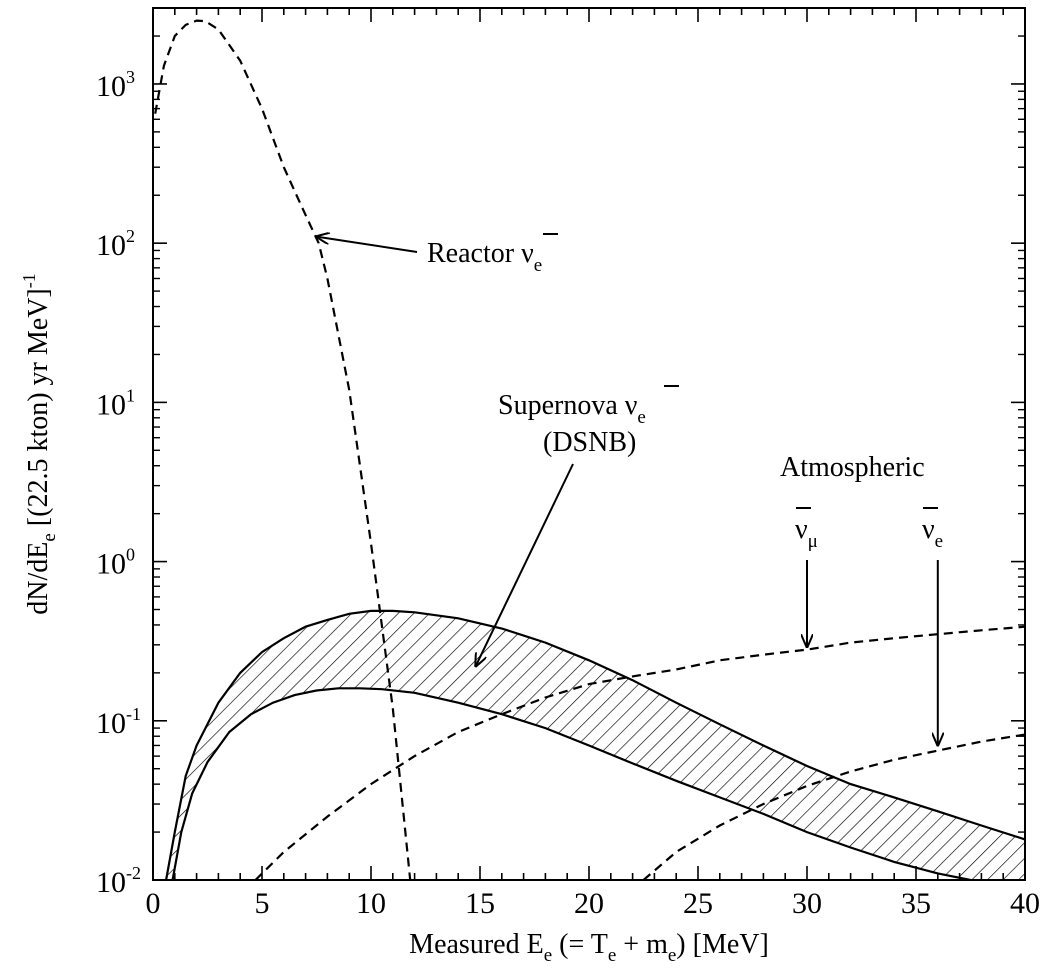 The height and width of the screenshot is (974, 1050). I want to click on x-tick-label: 25, so click(698, 903).